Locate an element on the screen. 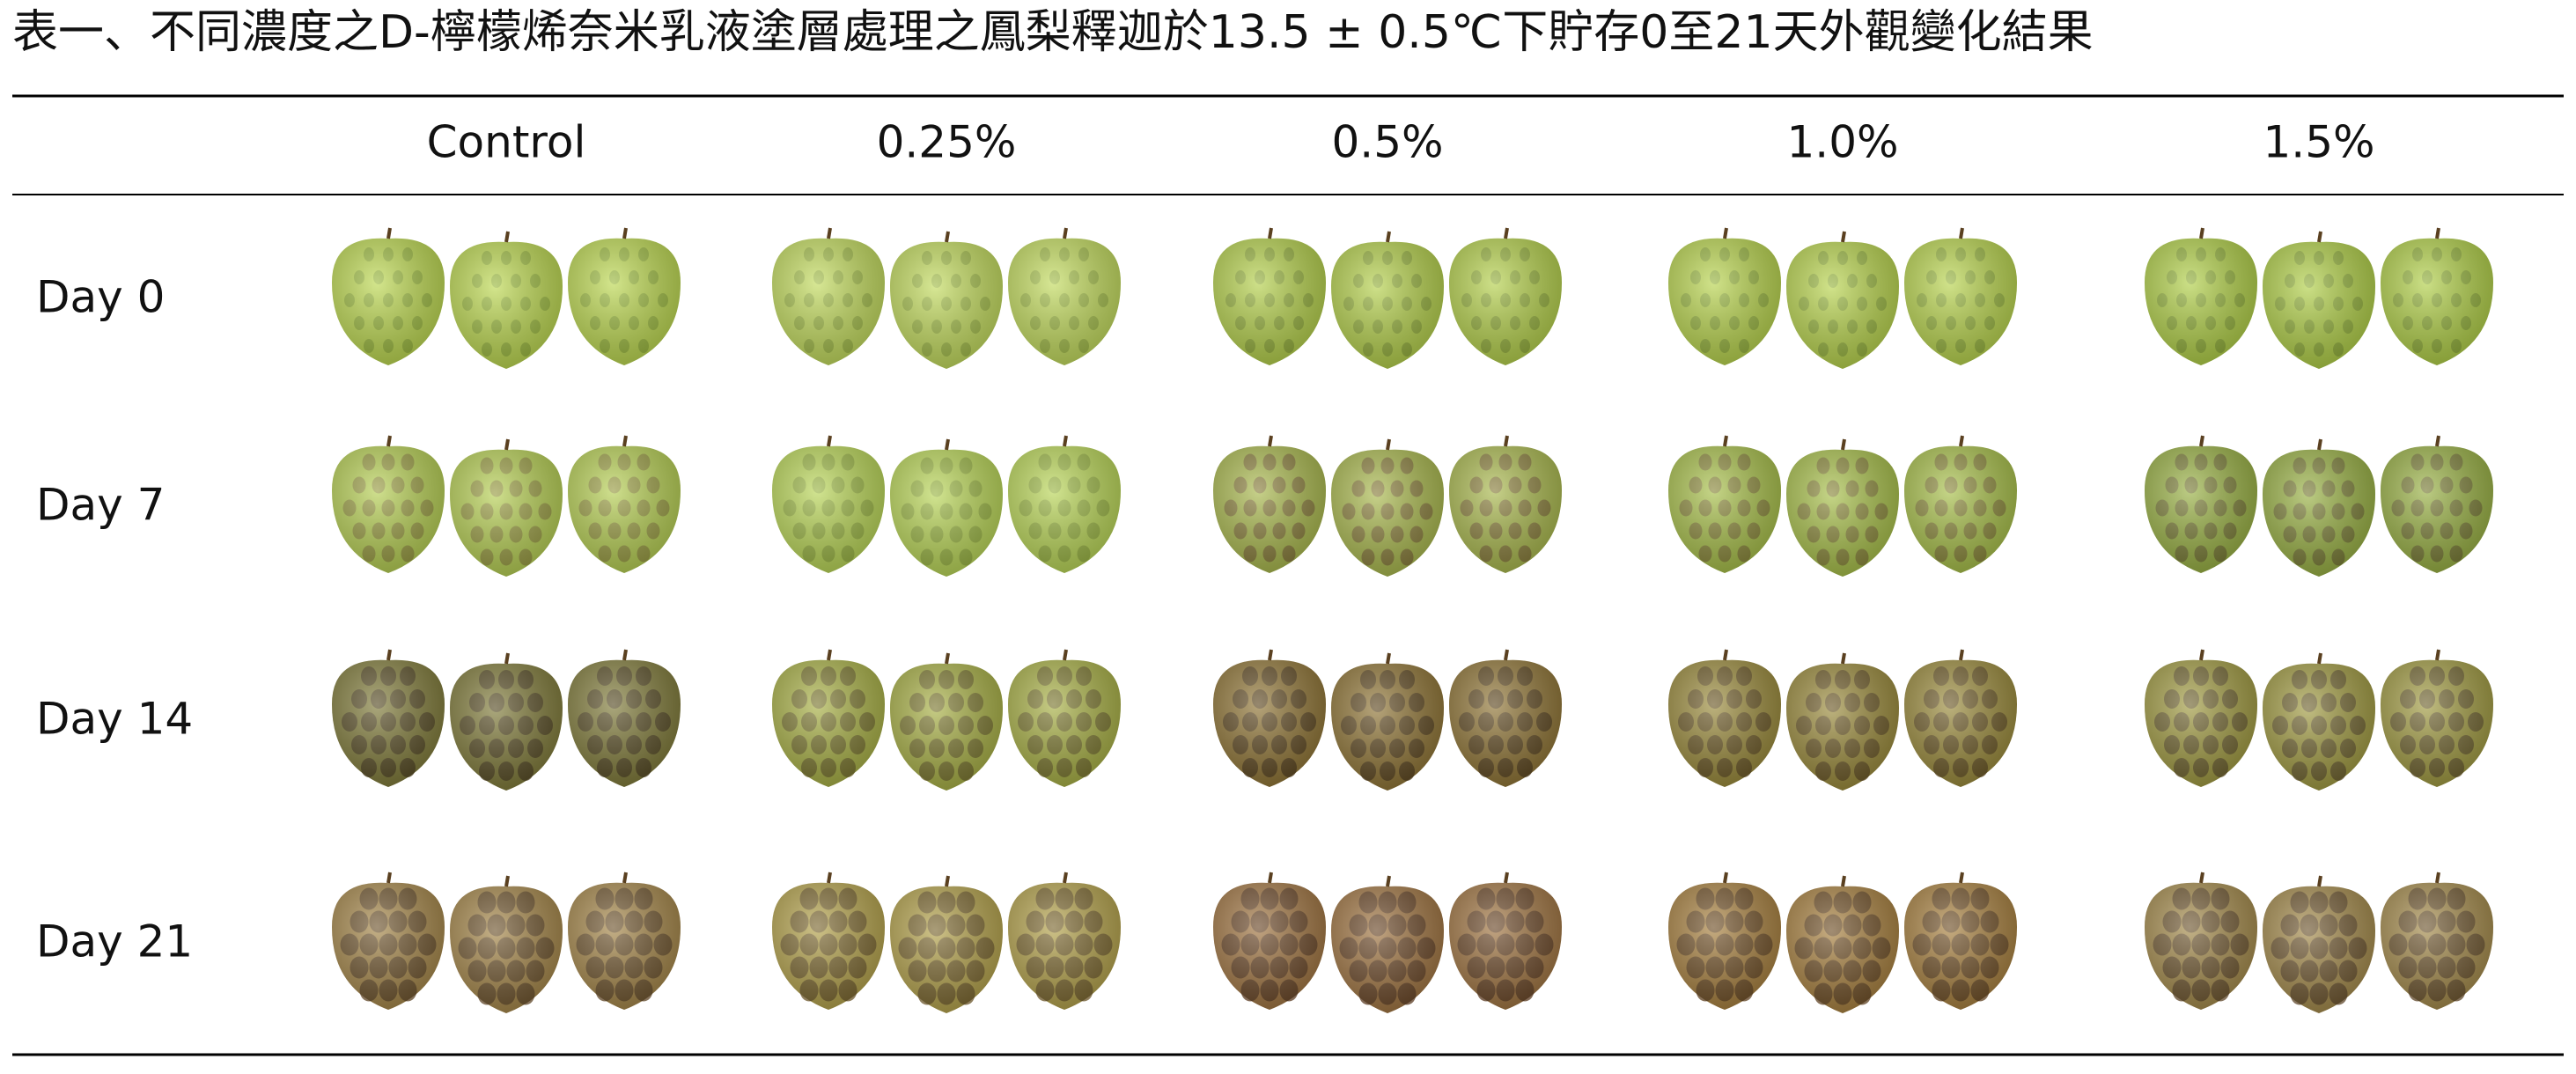 Image resolution: width=2576 pixels, height=1074 pixels. column-header: 1.0% is located at coordinates (1842, 142).